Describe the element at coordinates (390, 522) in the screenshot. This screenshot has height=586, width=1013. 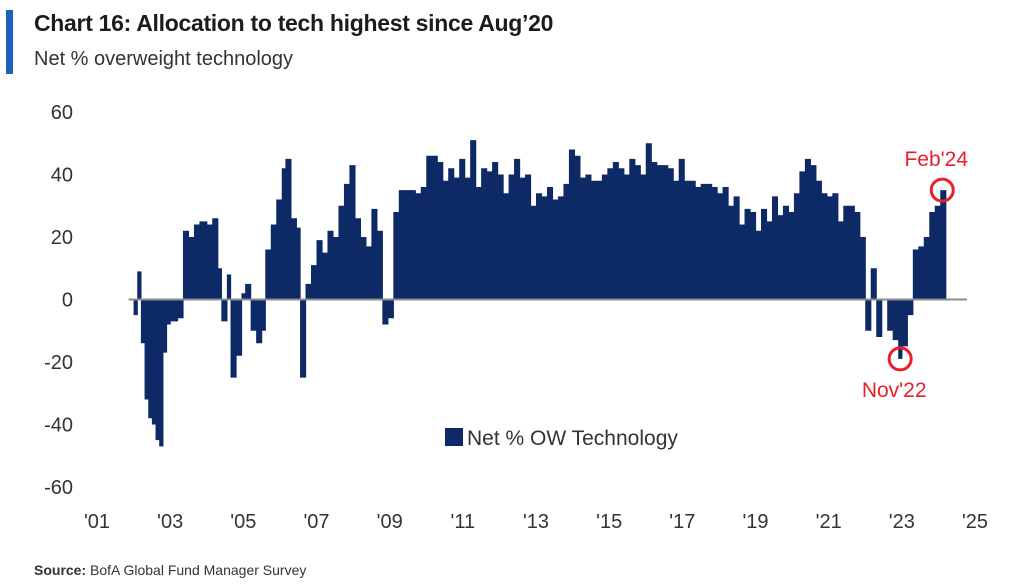
I see `x-tick-label: '09` at that location.